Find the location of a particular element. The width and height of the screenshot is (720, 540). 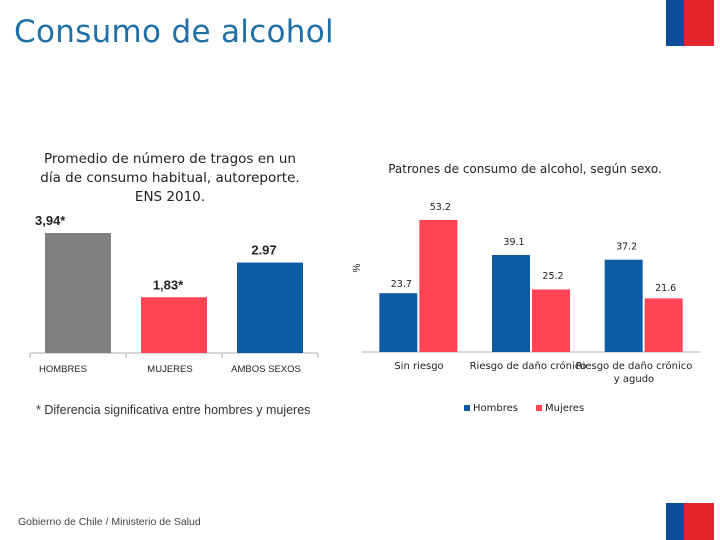

chart1-category-label: MUJERES is located at coordinates (169, 369).